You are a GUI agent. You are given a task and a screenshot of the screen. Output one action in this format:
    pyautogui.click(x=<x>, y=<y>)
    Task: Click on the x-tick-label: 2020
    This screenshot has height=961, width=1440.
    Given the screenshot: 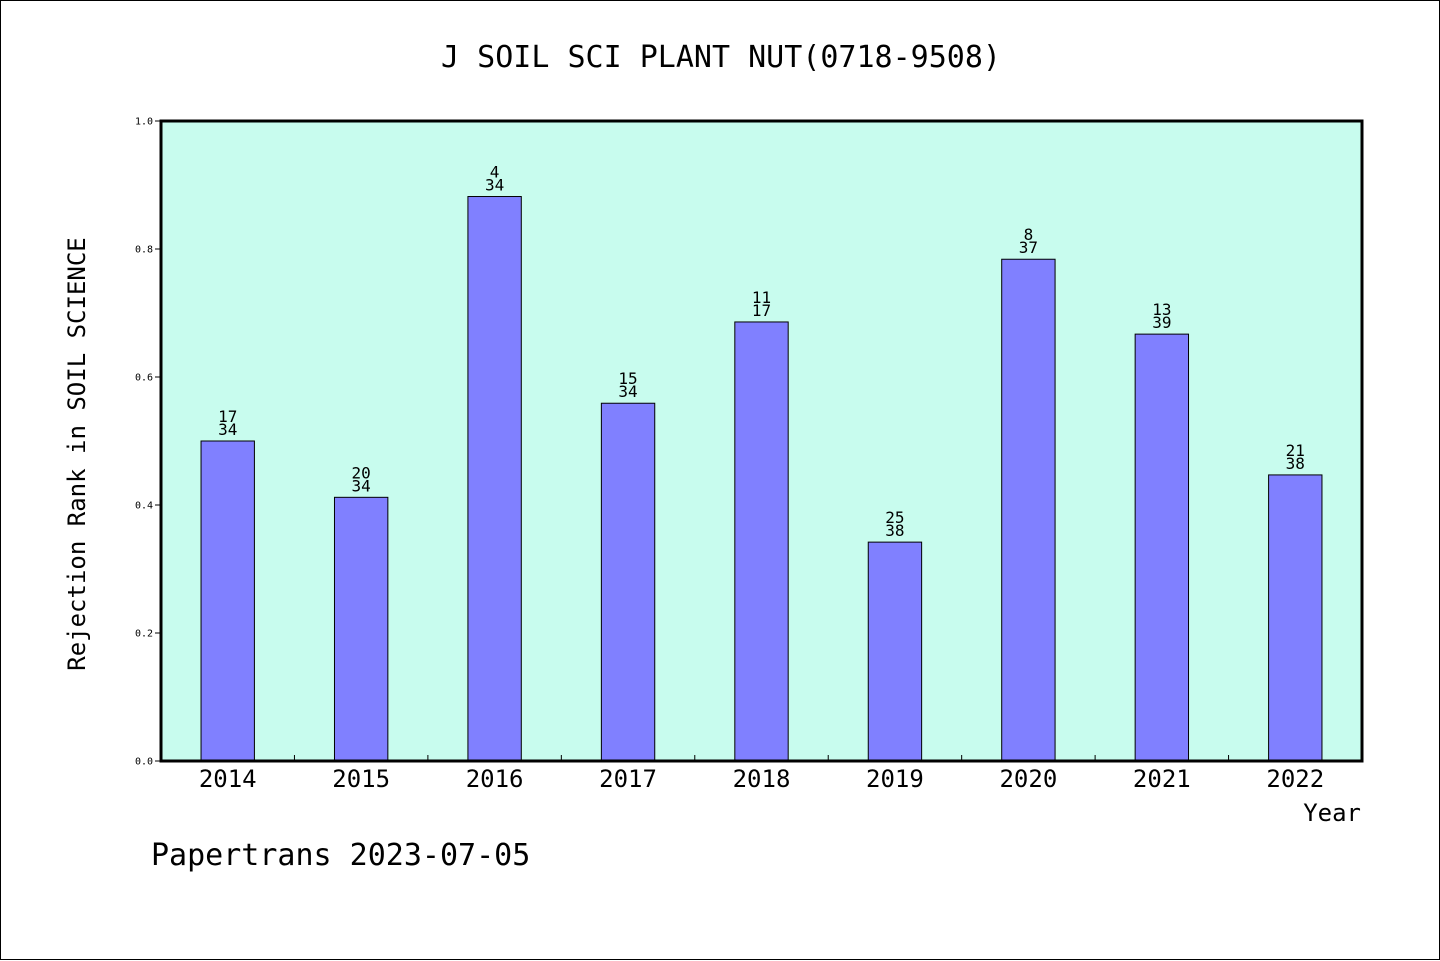 What is the action you would take?
    pyautogui.click(x=1028, y=779)
    